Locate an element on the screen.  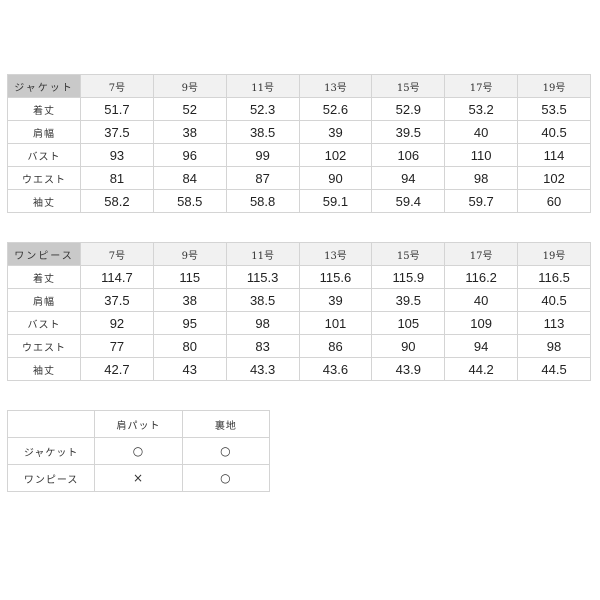
feature-table: 肩パット 裏地 ジャケット ○ ○ ワンピース × ○ is located at coordinates (138, 451).